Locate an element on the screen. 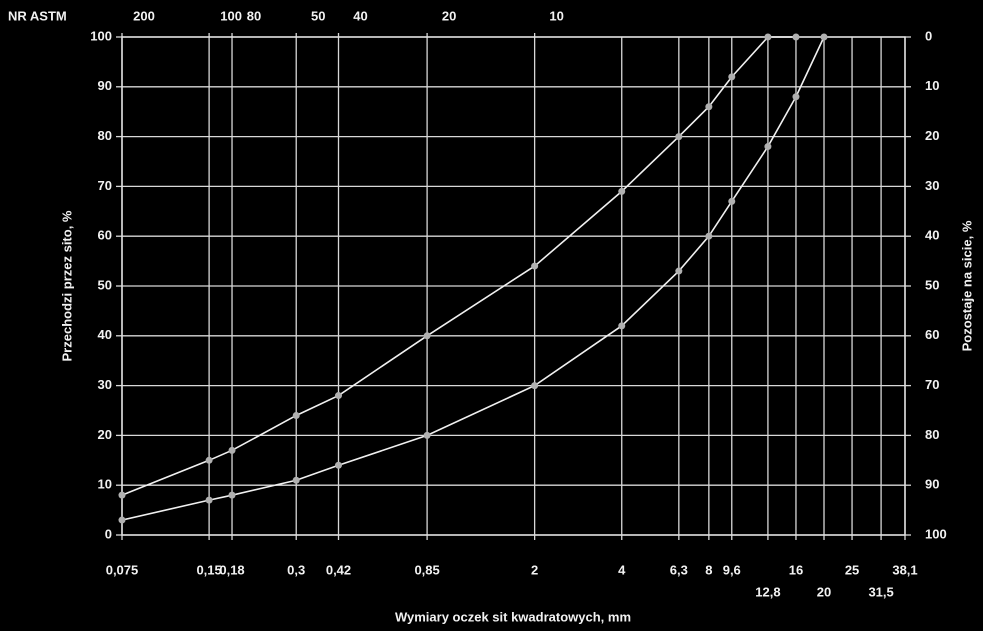  top-axis-label: NR ASTM is located at coordinates (37, 15).